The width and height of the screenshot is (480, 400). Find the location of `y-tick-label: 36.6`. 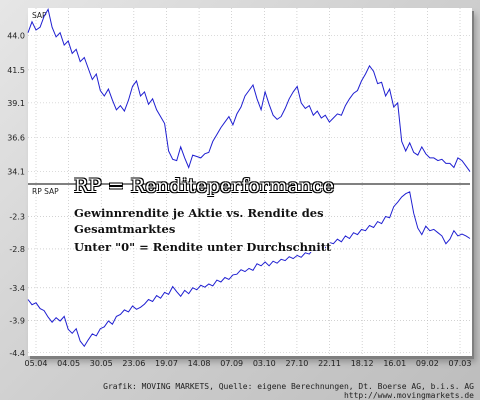

y-tick-label: 36.6 is located at coordinates (16, 137).